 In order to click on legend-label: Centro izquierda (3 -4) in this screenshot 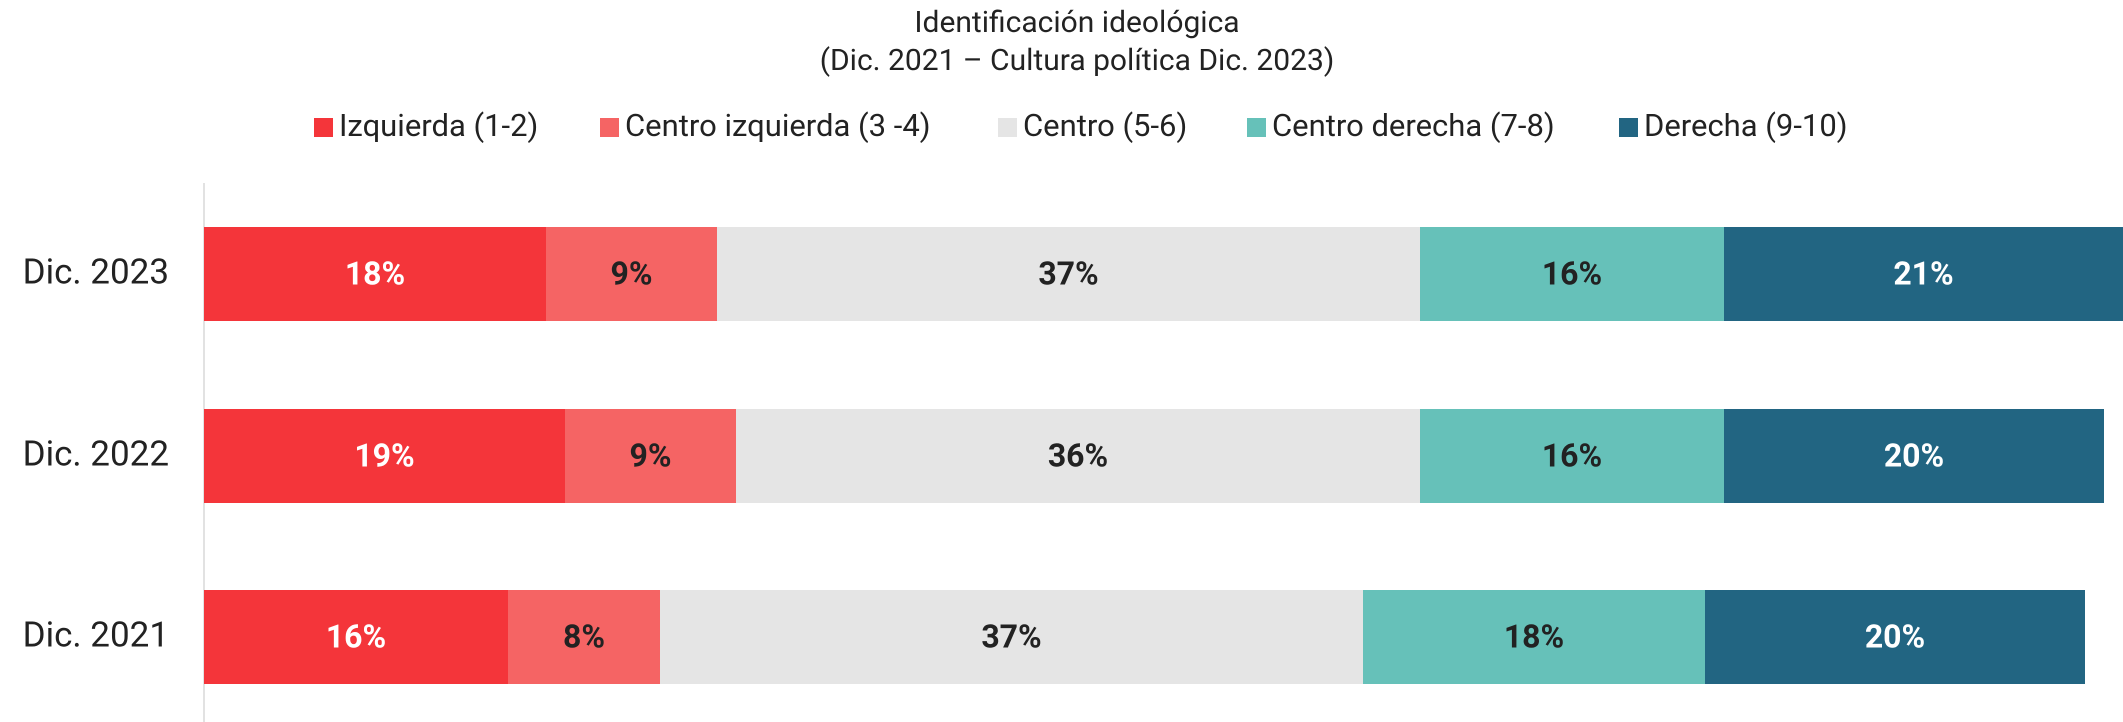, I will do `click(778, 125)`.